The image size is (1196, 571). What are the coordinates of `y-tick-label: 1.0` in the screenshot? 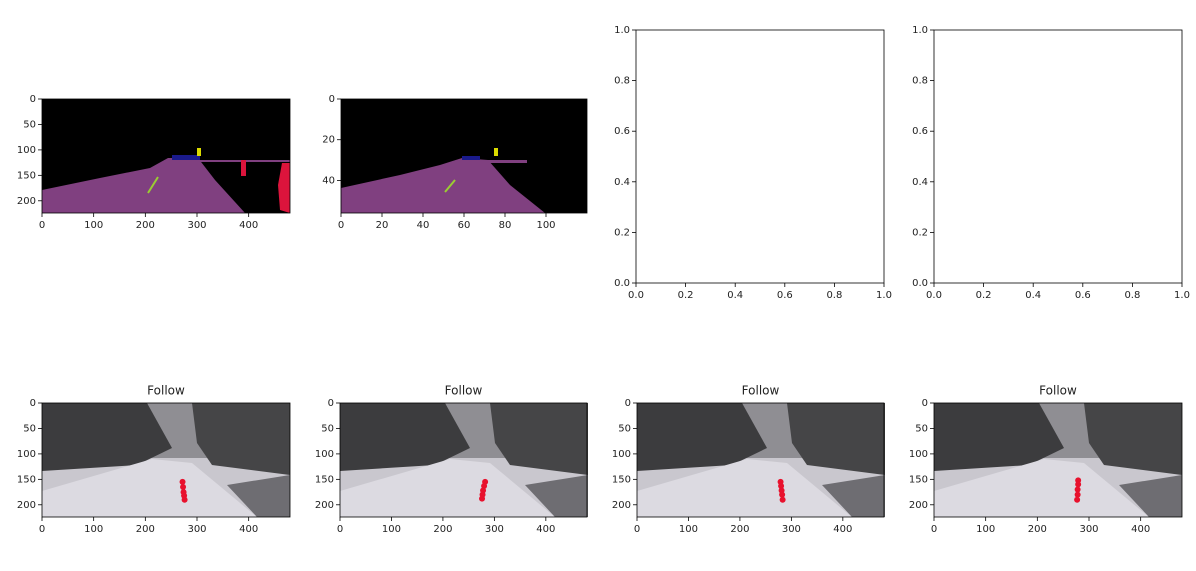 It's located at (920, 30).